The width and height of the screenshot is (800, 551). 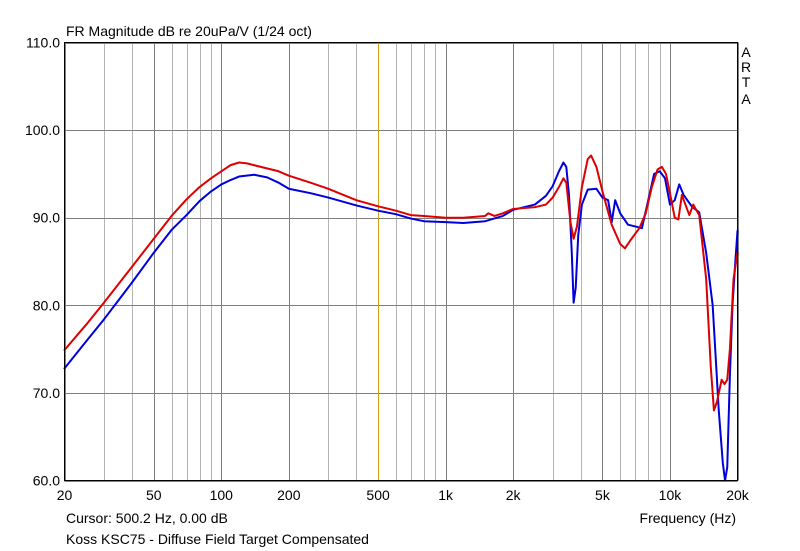 What do you see at coordinates (746, 67) in the screenshot?
I see `brand-letter-r: R` at bounding box center [746, 67].